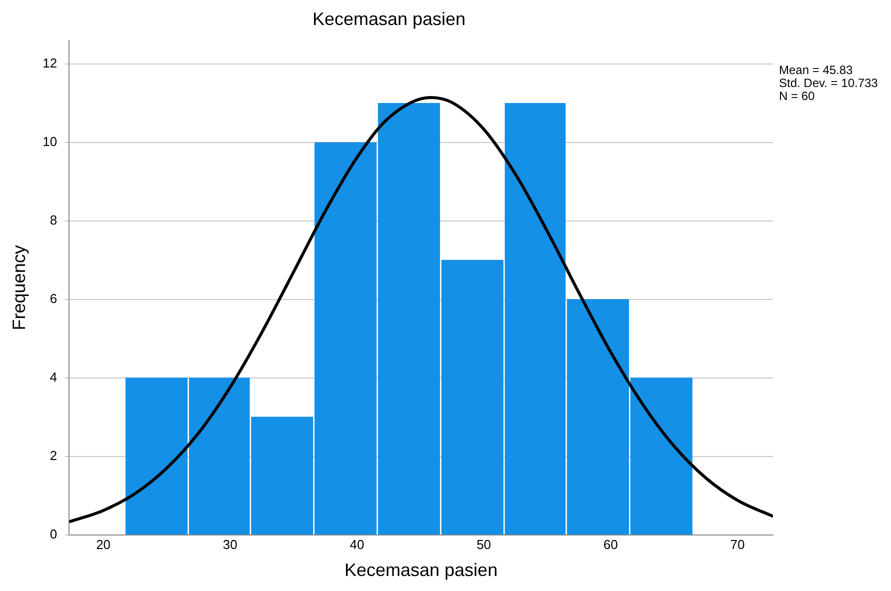 The height and width of the screenshot is (591, 891). I want to click on x-tick-label: 40, so click(357, 544).